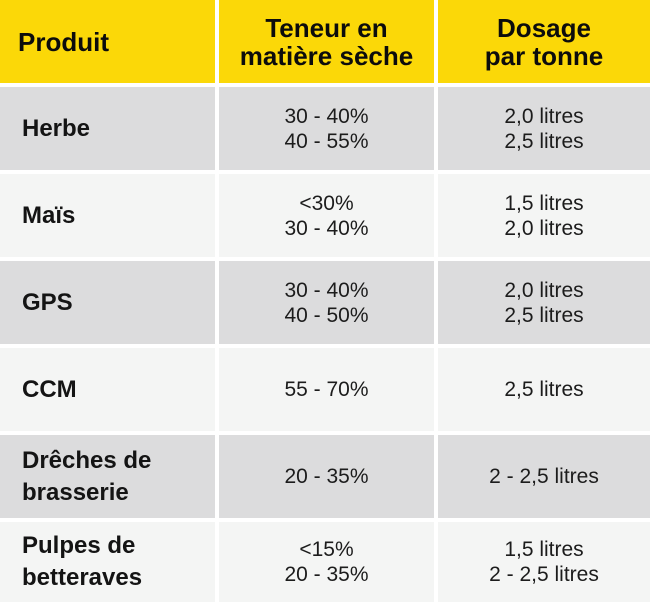 The width and height of the screenshot is (650, 602). What do you see at coordinates (107, 562) in the screenshot?
I see `product-pulpes-de-betteraves: Pulpes de betteraves` at bounding box center [107, 562].